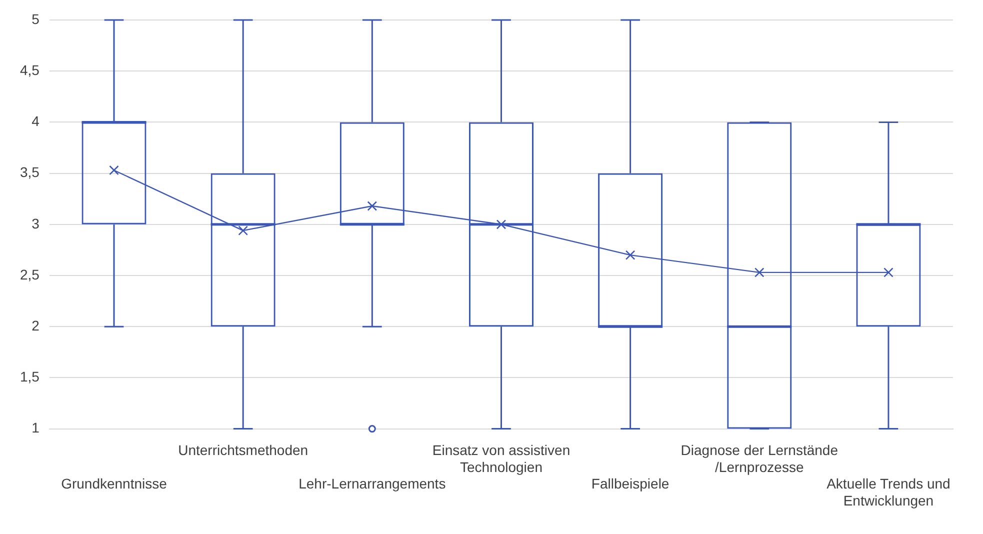 The image size is (983, 534). Describe the element at coordinates (372, 484) in the screenshot. I see `x-tick-label: Lehr-Lernarrangements` at that location.